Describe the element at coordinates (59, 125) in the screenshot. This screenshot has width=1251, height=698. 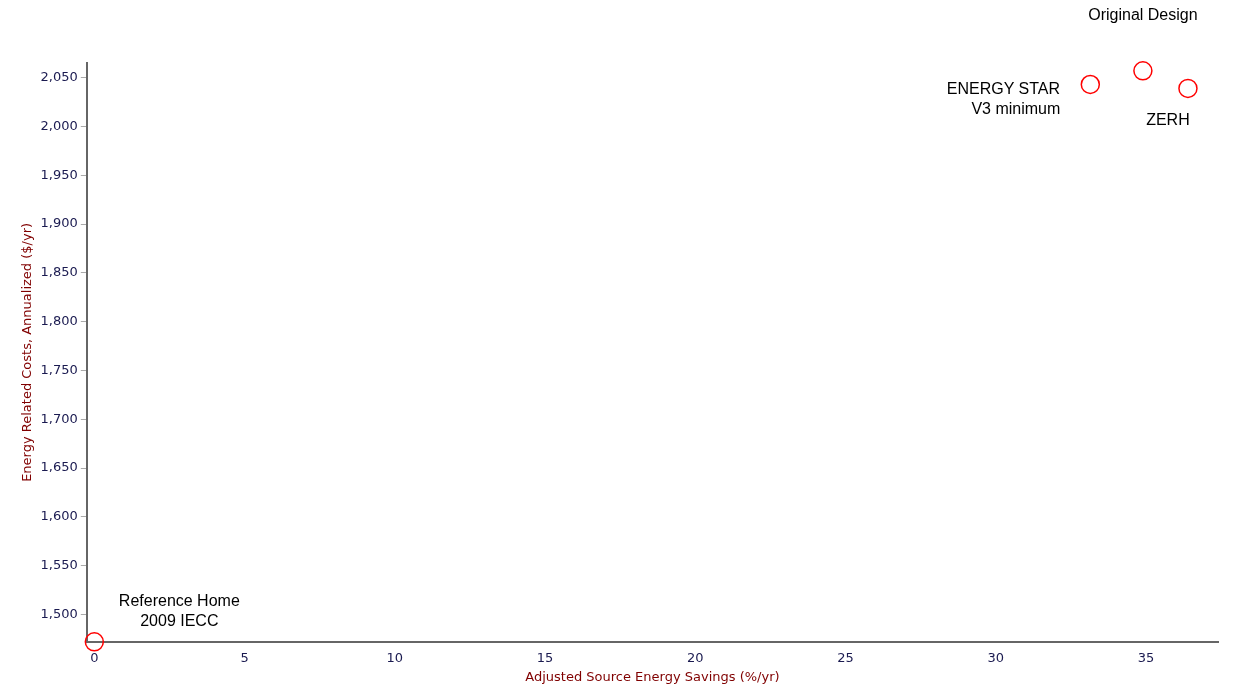
I see `y-tick-label: 2,000` at that location.